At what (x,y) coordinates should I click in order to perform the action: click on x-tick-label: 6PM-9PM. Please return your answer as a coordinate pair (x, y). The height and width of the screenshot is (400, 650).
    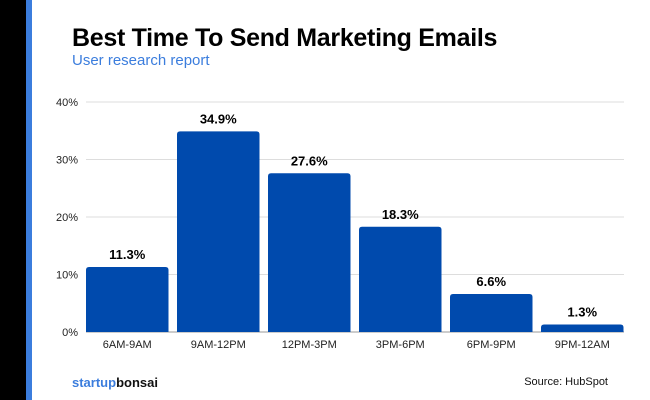
    Looking at the image, I should click on (491, 345).